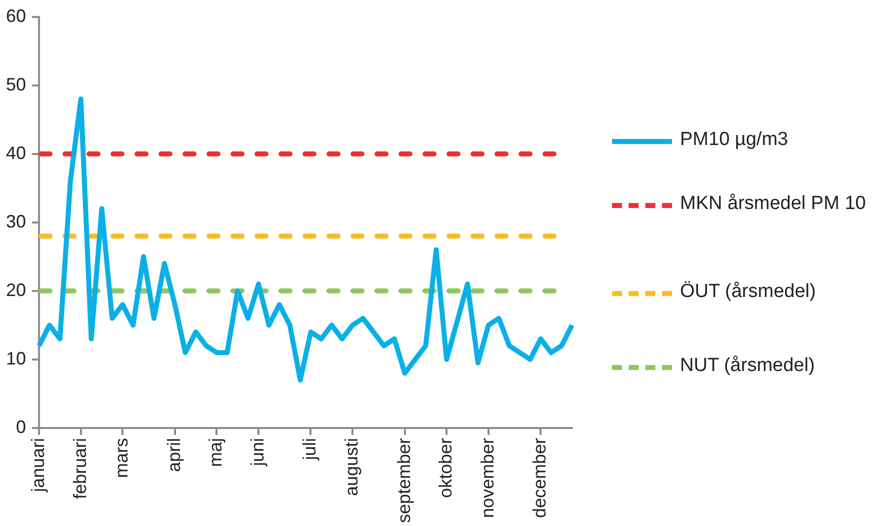 This screenshot has height=526, width=875. What do you see at coordinates (16, 84) in the screenshot?
I see `y-tick-label: 50` at bounding box center [16, 84].